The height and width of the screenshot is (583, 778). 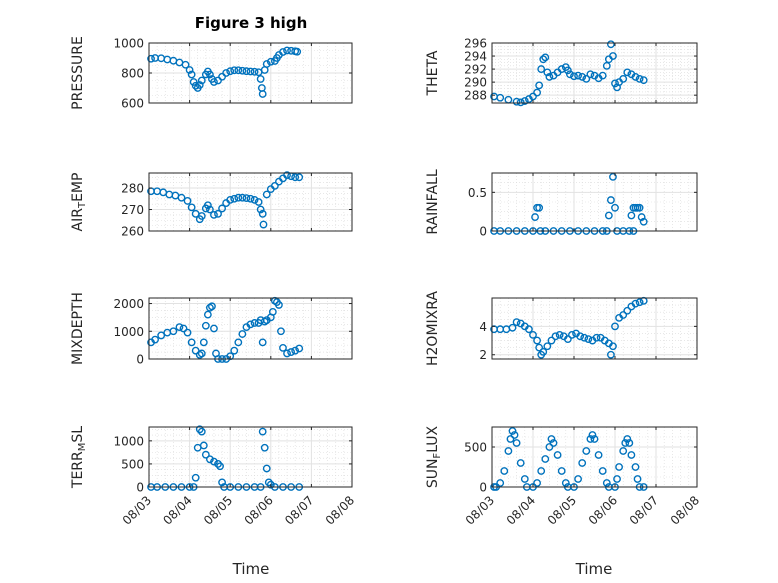 I want to click on terr_msl-axes-box, so click(x=250, y=457).